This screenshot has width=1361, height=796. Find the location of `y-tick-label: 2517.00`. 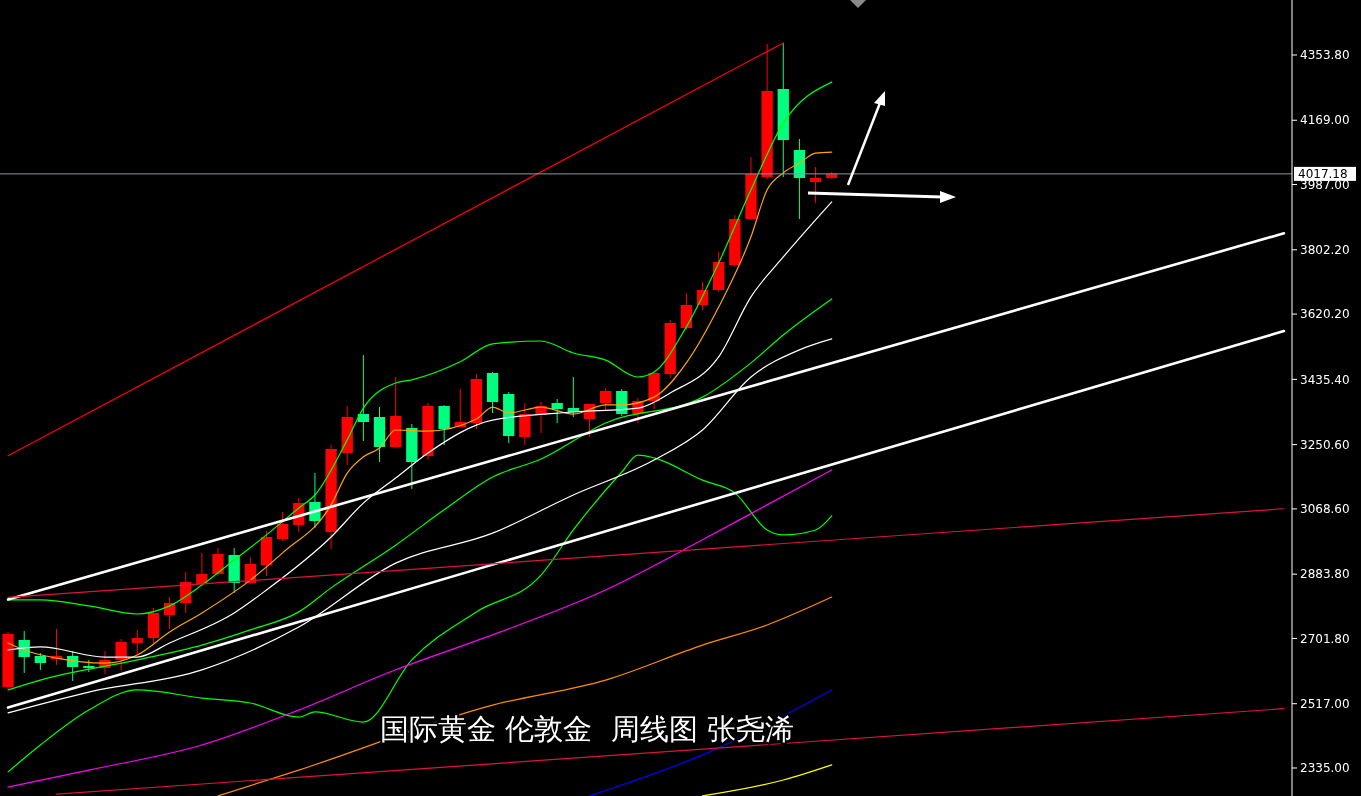

y-tick-label: 2517.00 is located at coordinates (1325, 703).